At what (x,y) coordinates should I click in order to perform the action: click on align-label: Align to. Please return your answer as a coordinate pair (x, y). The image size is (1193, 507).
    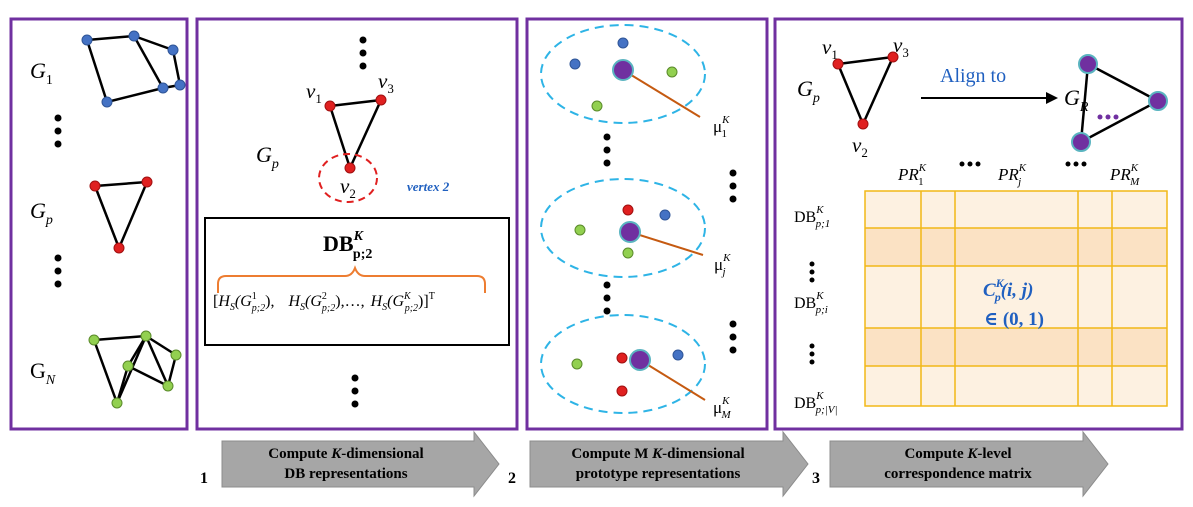
    Looking at the image, I should click on (973, 76).